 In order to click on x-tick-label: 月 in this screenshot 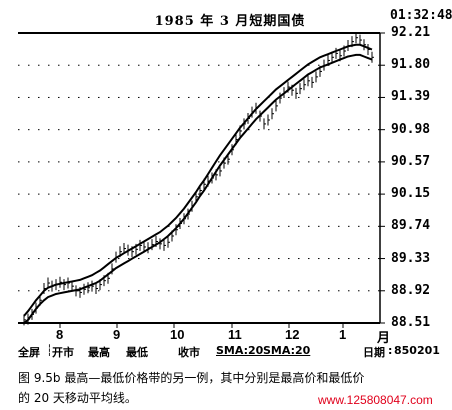, I will do `click(384, 337)`.